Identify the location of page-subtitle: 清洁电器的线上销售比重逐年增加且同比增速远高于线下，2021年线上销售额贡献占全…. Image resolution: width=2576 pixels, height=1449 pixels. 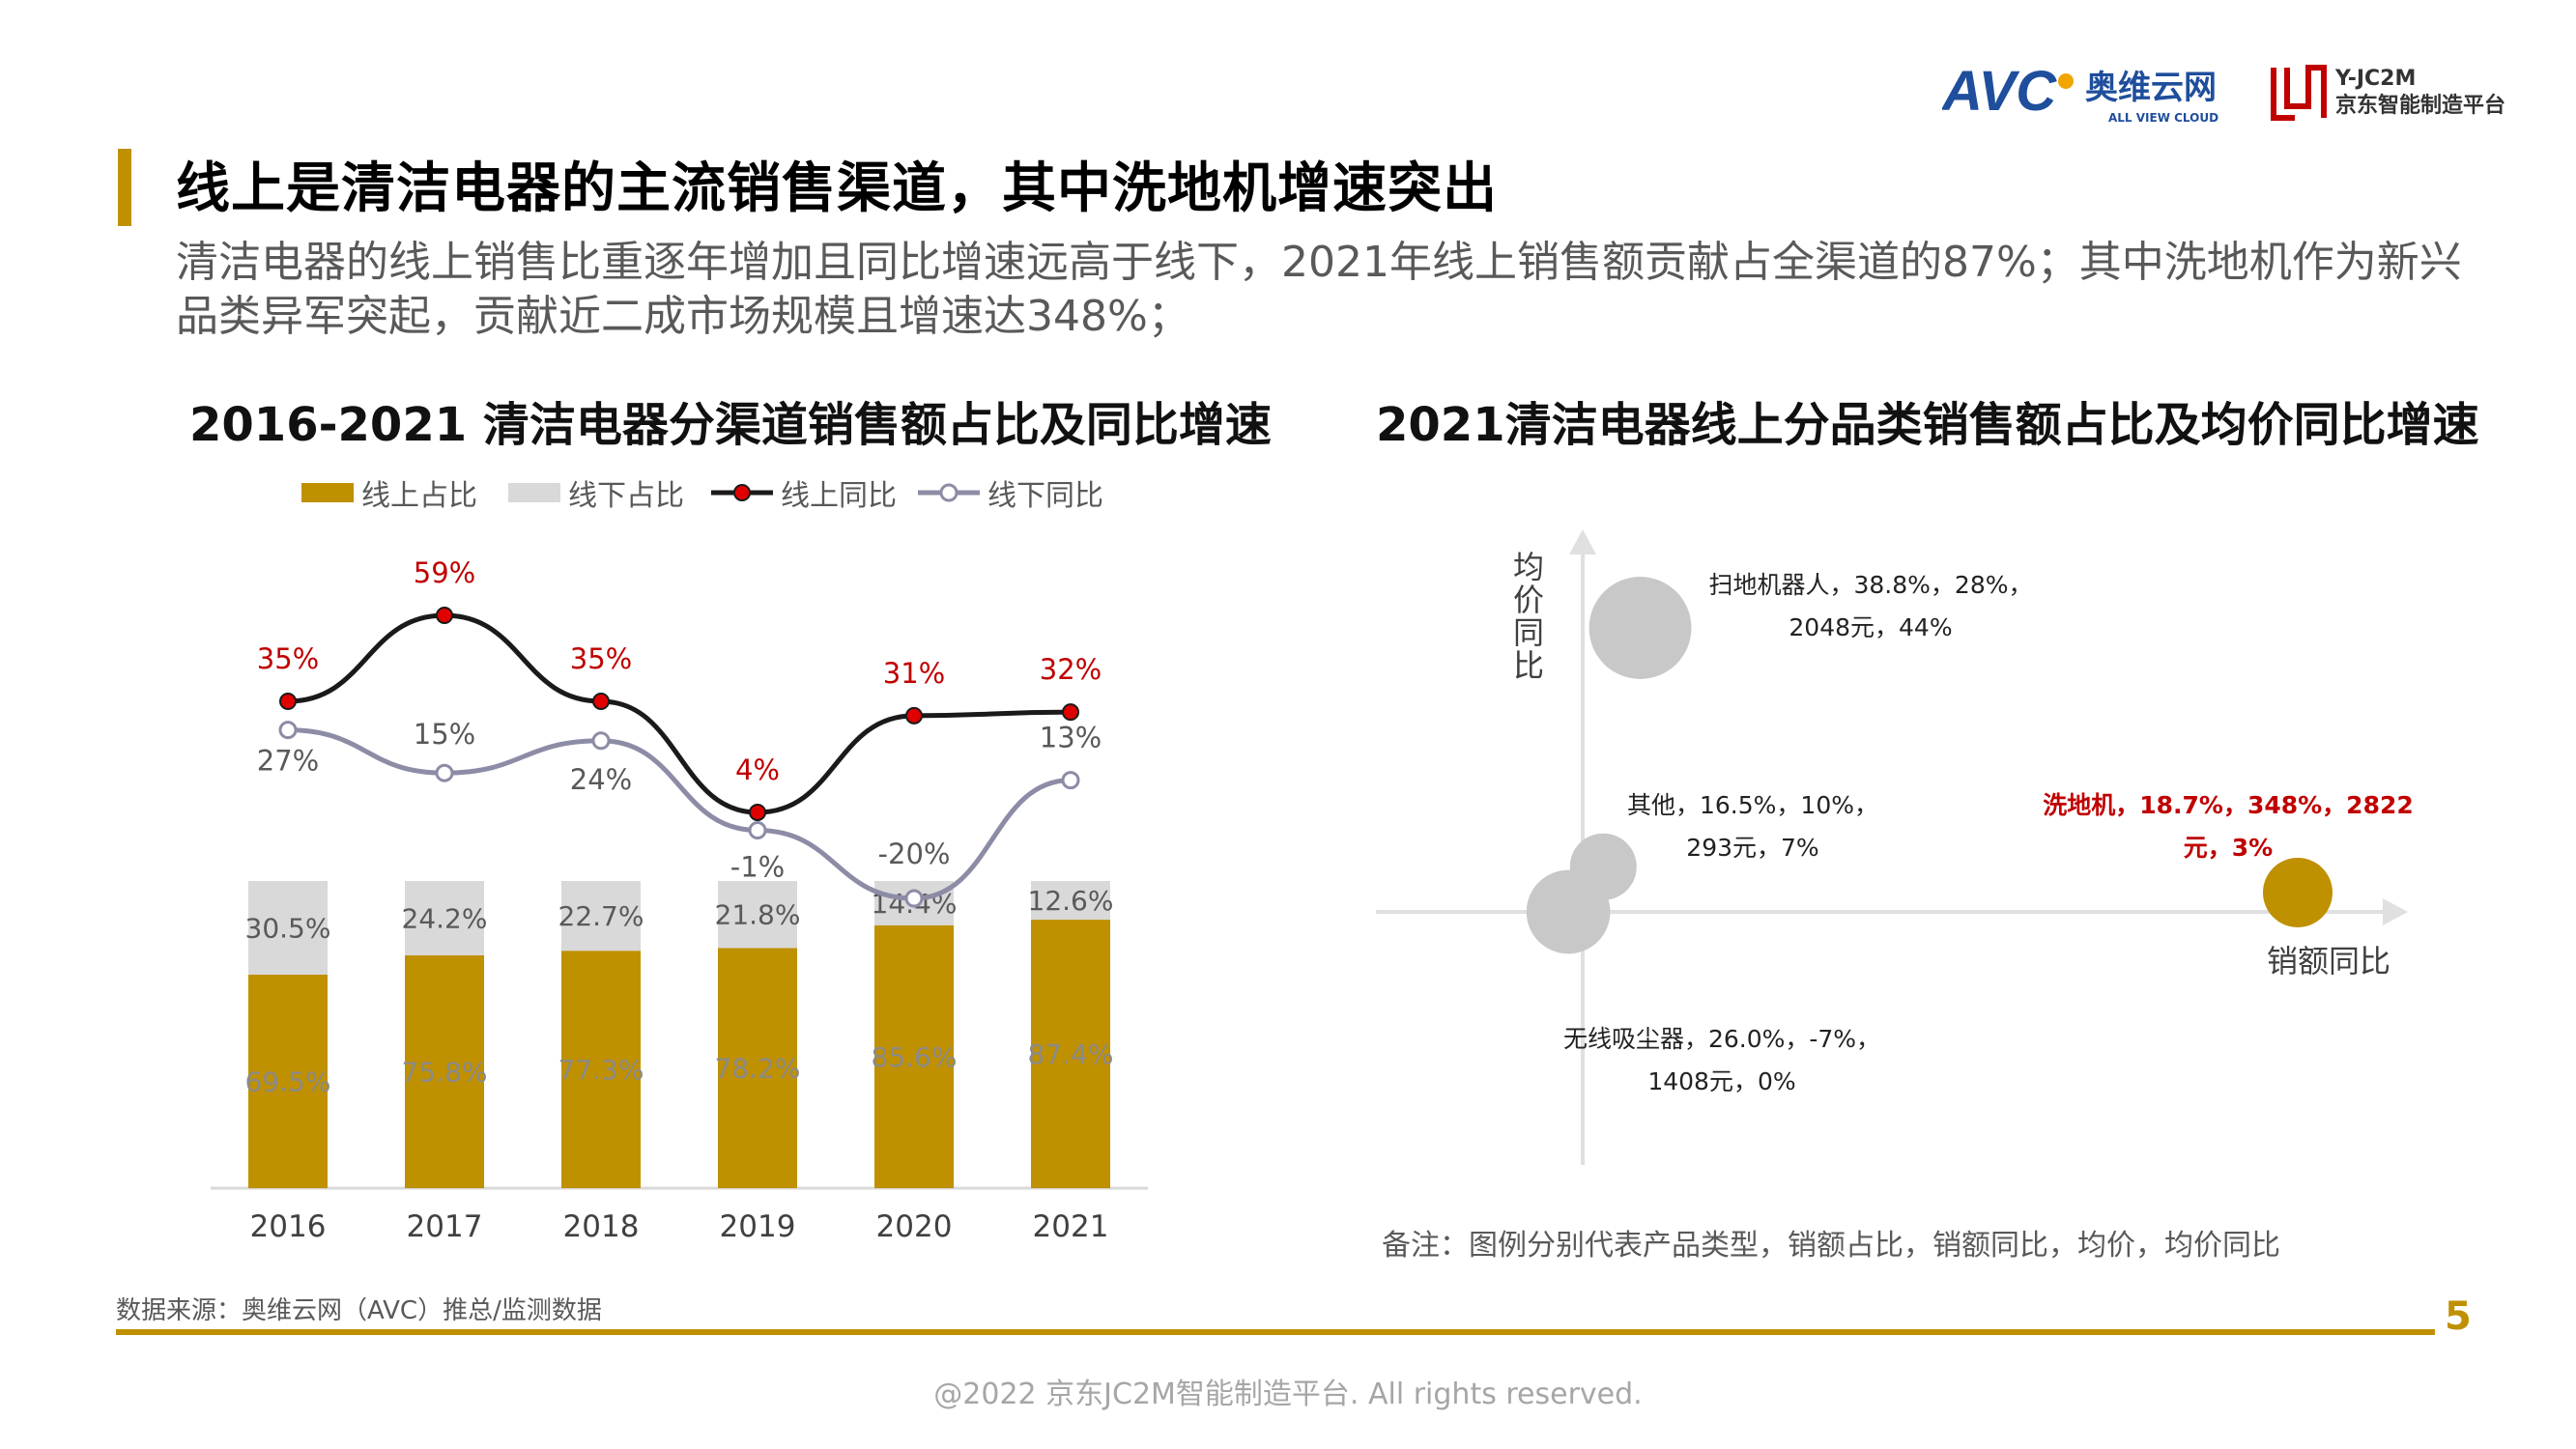
(1319, 289).